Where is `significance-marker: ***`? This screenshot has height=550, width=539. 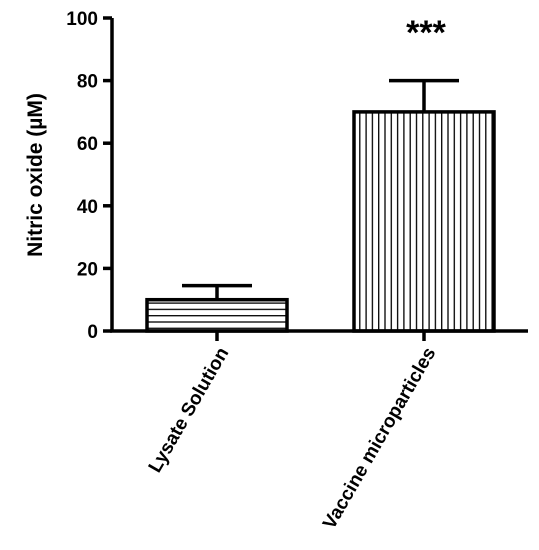 significance-marker: *** is located at coordinates (426, 33).